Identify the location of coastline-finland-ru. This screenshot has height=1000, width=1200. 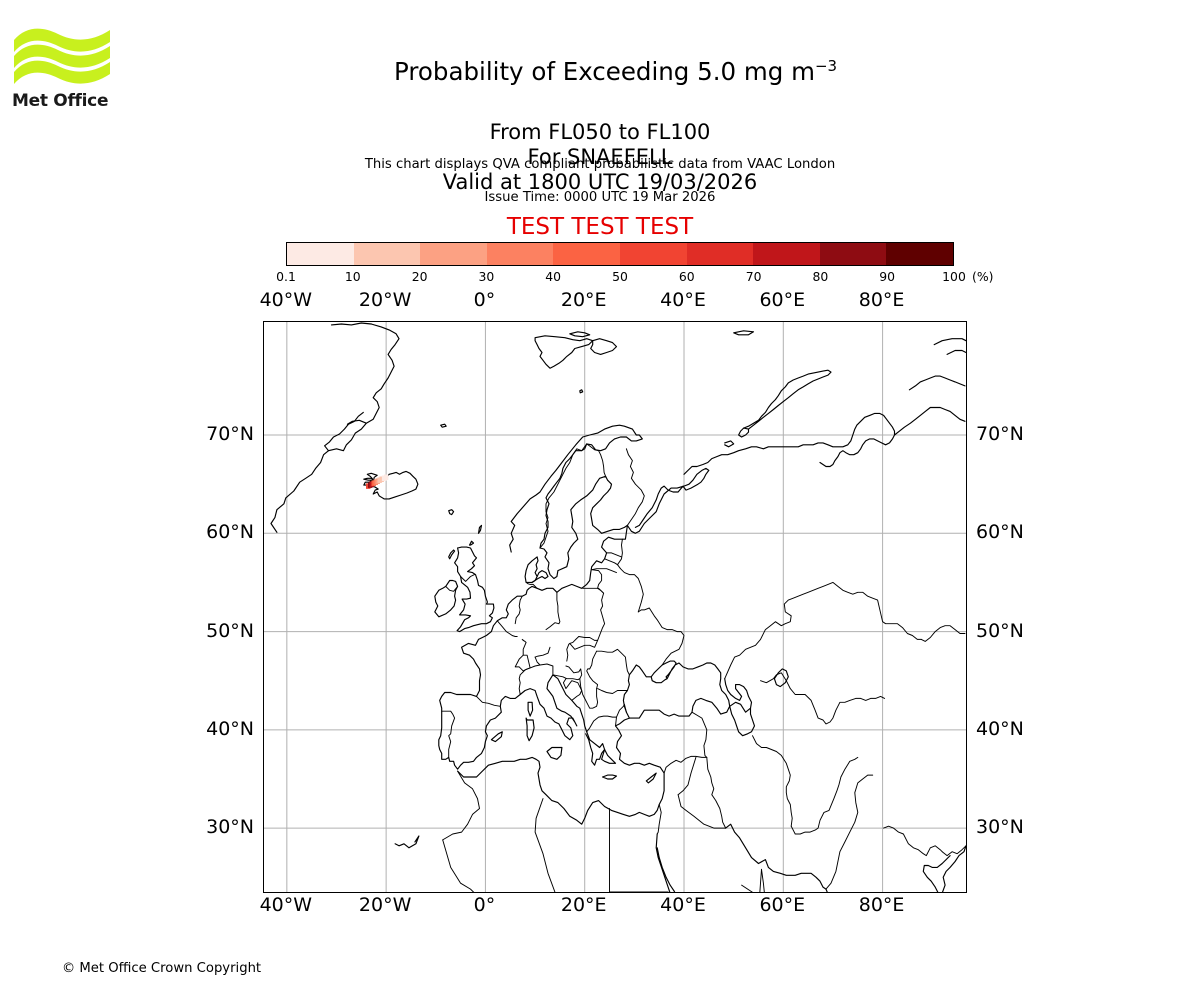
(668, 500).